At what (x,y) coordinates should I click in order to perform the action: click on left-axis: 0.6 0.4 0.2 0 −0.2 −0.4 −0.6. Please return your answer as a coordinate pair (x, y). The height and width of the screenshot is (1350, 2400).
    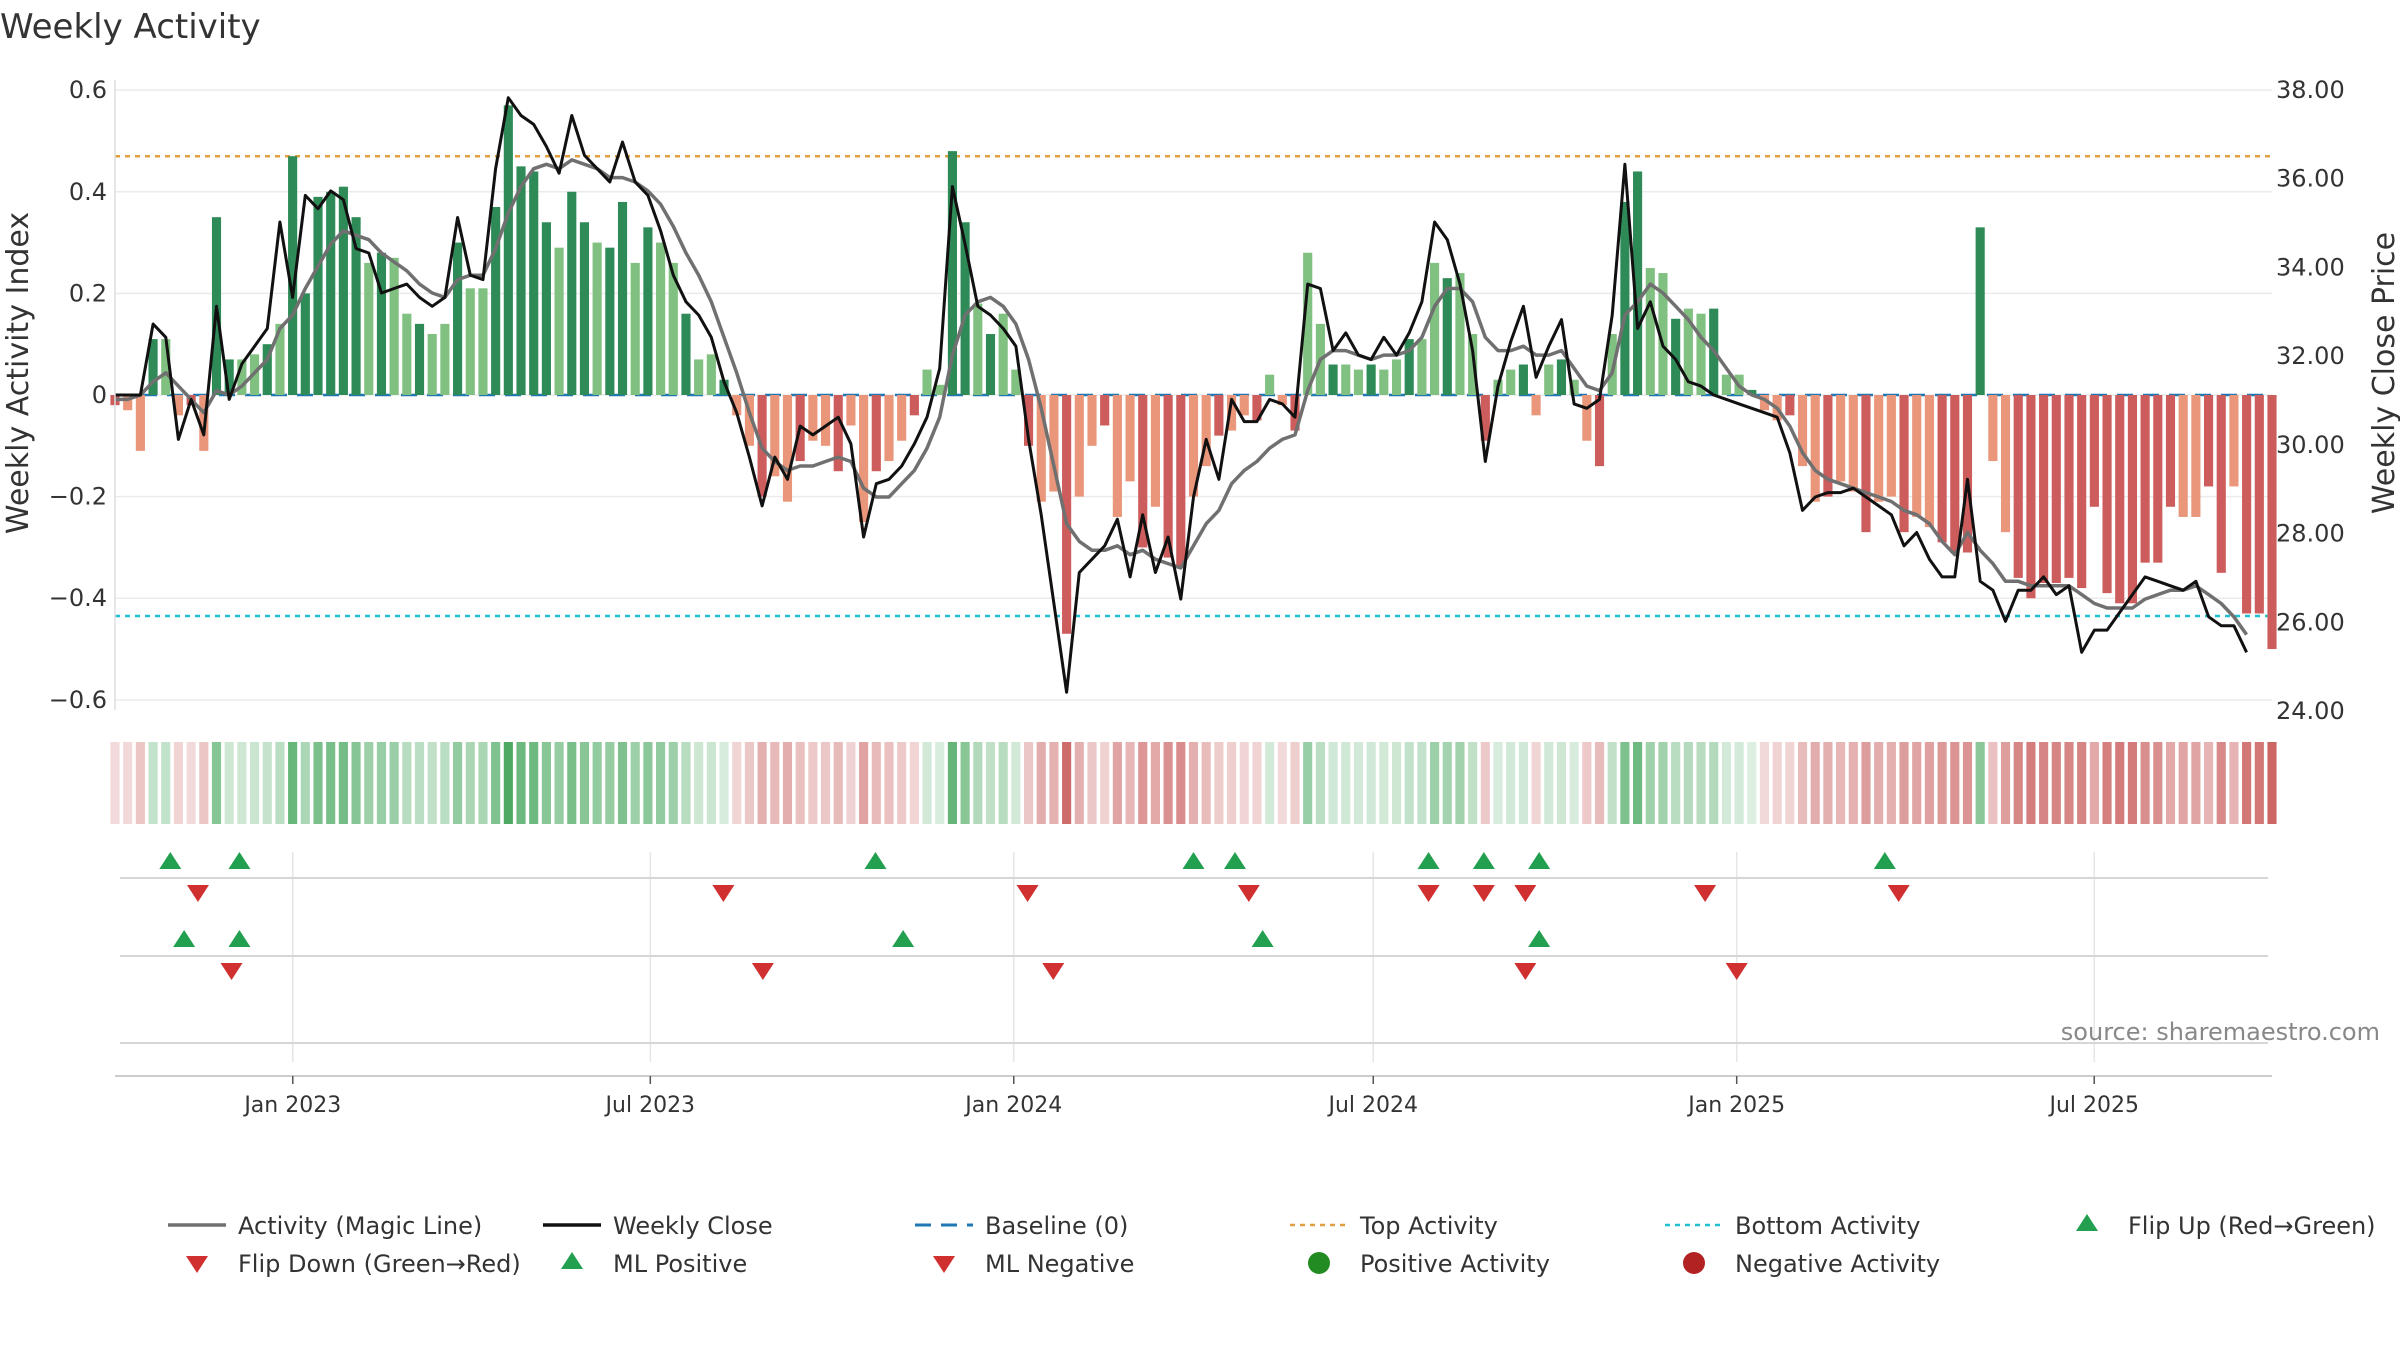
    Looking at the image, I should click on (82, 395).